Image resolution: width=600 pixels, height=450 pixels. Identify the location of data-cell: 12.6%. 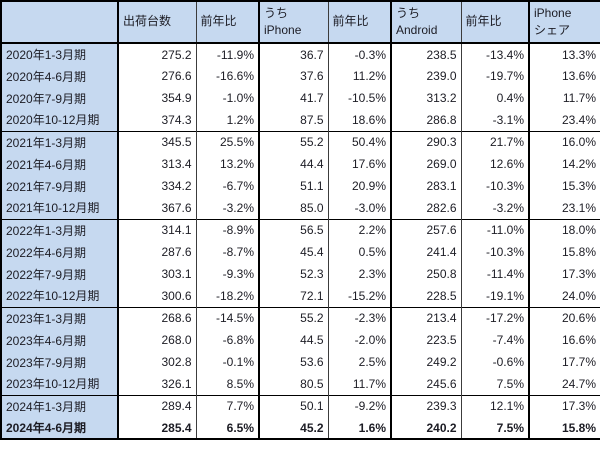
(495, 164).